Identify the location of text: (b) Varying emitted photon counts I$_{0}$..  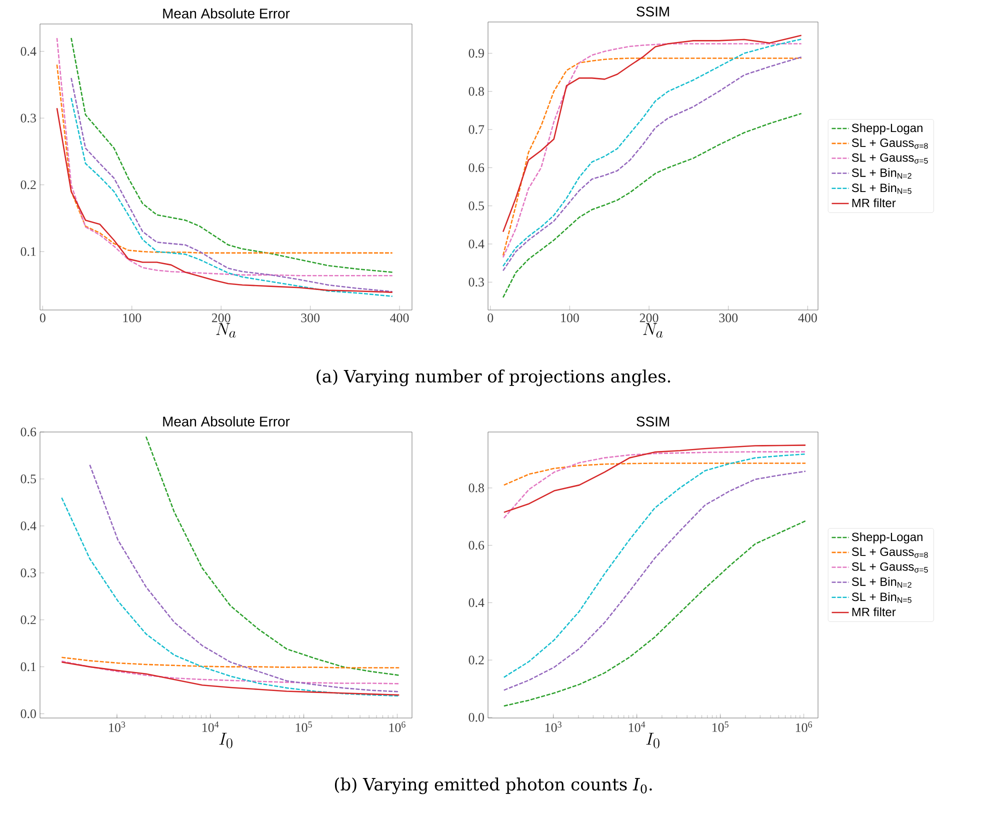
(493, 786).